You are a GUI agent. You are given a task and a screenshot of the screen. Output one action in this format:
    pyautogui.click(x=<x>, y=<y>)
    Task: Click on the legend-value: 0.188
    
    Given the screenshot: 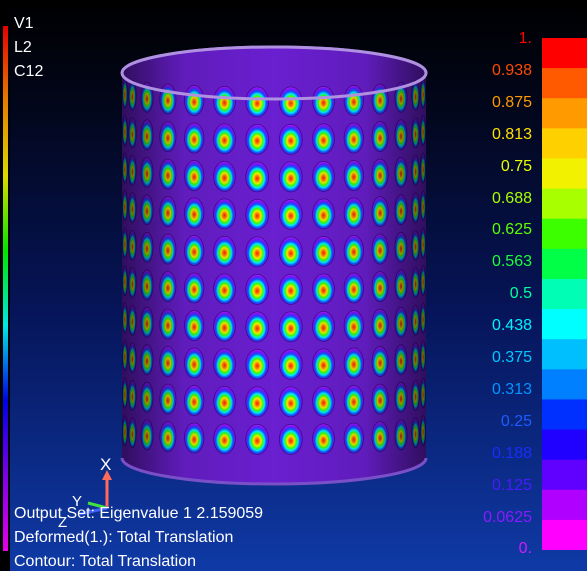 What is the action you would take?
    pyautogui.click(x=511, y=453)
    